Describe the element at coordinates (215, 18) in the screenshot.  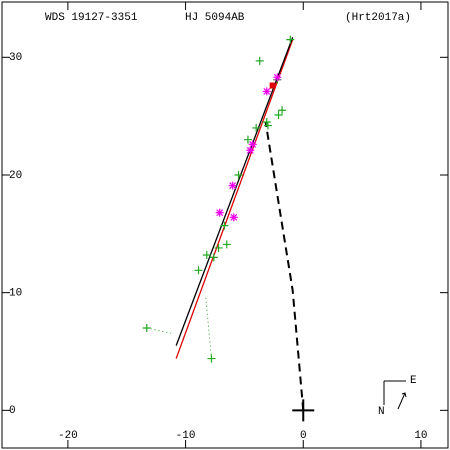
I see `chart-subtitle: HJ 5094AB` at that location.